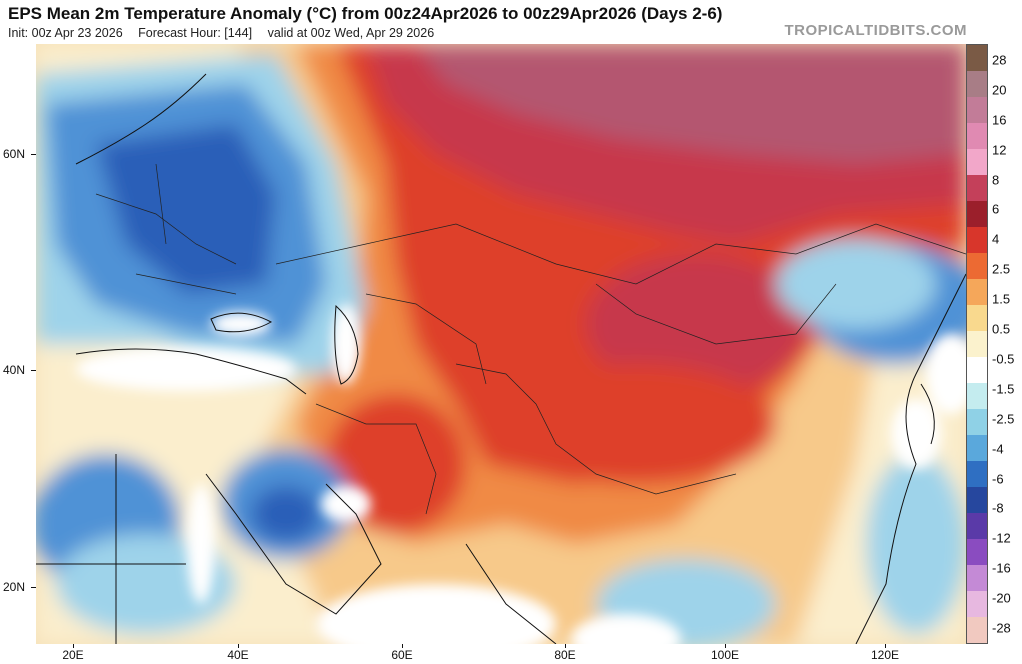 The height and width of the screenshot is (664, 1022). What do you see at coordinates (885, 655) in the screenshot?
I see `lon-label-120e: 120E` at bounding box center [885, 655].